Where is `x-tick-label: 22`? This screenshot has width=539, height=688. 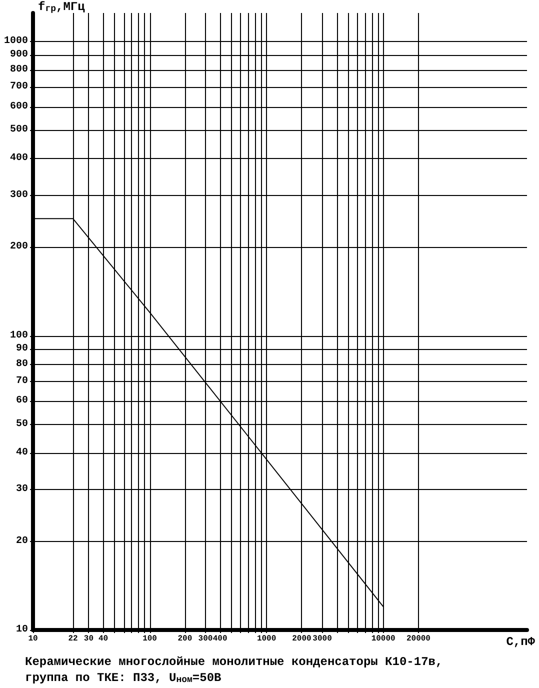 x-tick-label: 22 is located at coordinates (73, 639).